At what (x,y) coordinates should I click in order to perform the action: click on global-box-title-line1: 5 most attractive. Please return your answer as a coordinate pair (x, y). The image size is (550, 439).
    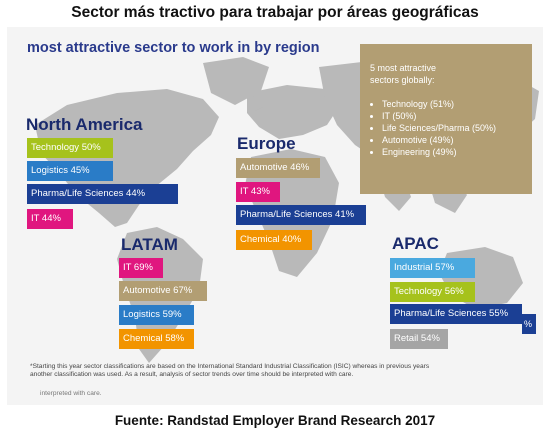
    Looking at the image, I should click on (403, 68).